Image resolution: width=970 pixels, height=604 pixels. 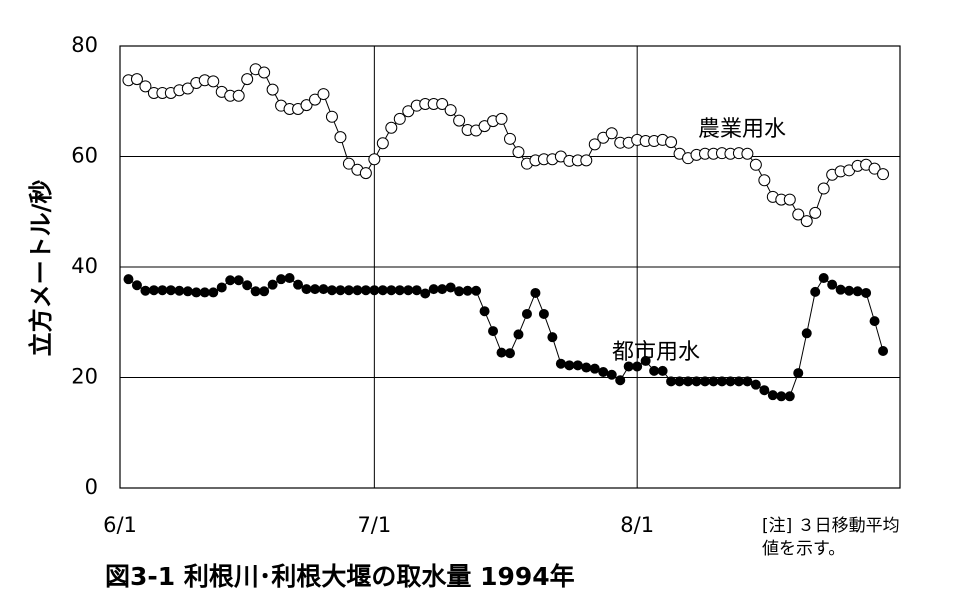 I want to click on y-tick-label: 40, so click(x=84, y=266).